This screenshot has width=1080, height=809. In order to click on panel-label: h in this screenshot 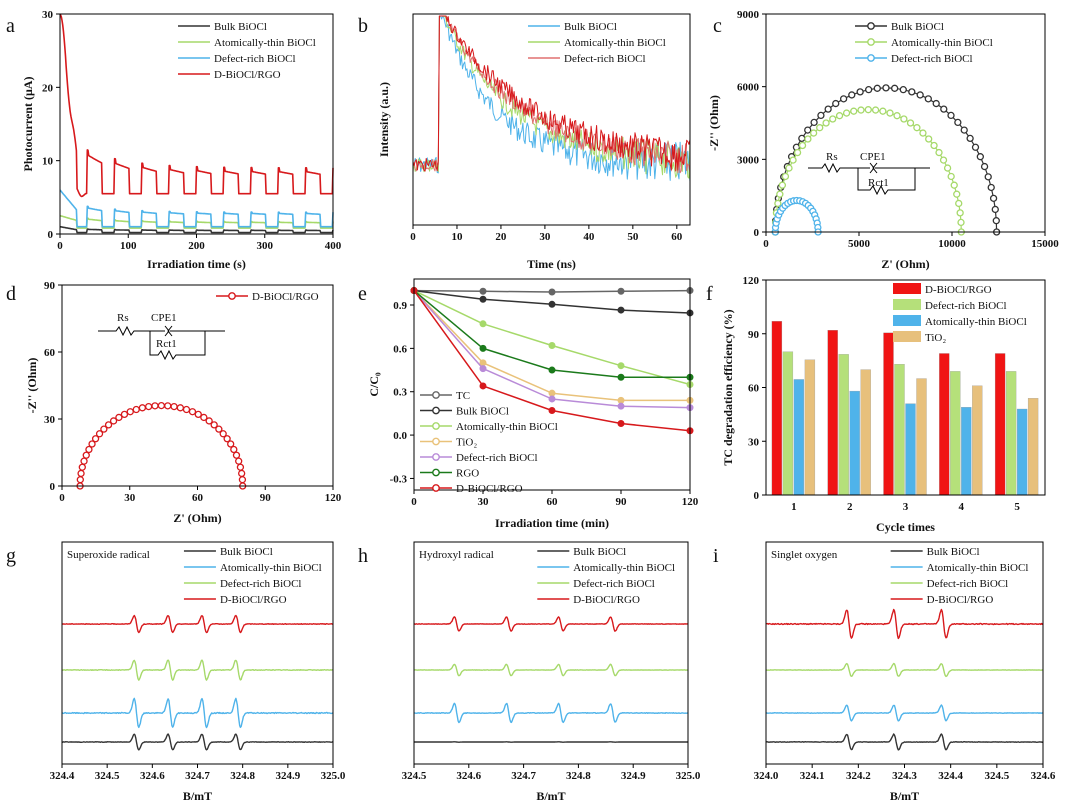, I will do `click(363, 556)`.